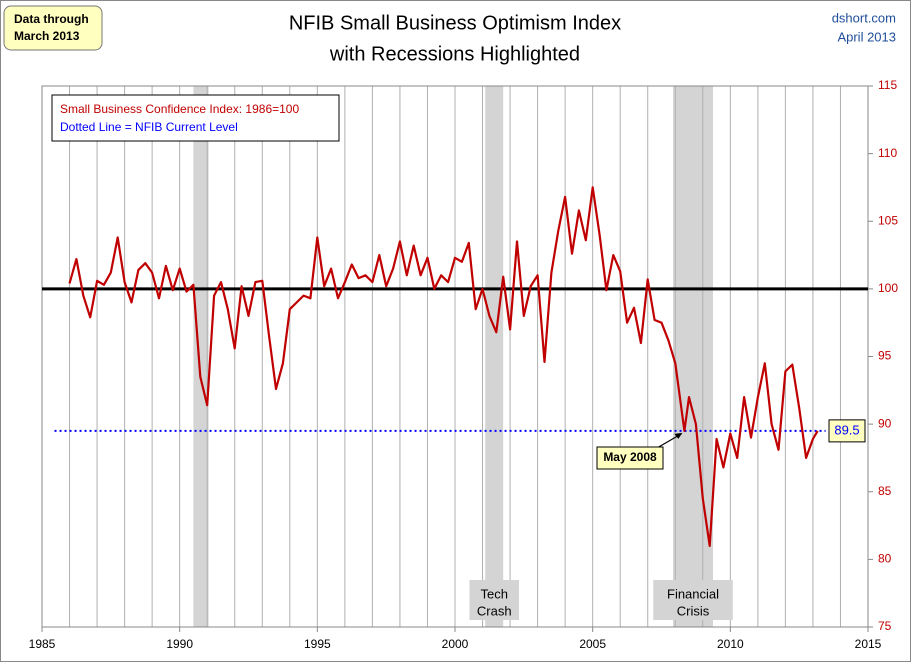 Image resolution: width=911 pixels, height=667 pixels. I want to click on reference-value-label: 89.5, so click(846, 429).